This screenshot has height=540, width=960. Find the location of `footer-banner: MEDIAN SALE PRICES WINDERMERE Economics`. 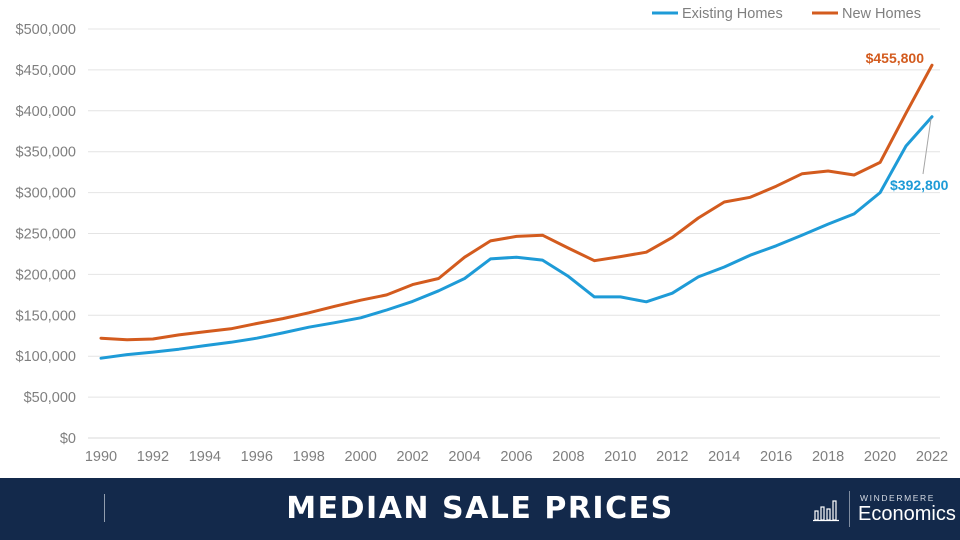

footer-banner: MEDIAN SALE PRICES WINDERMERE Economics is located at coordinates (480, 509).